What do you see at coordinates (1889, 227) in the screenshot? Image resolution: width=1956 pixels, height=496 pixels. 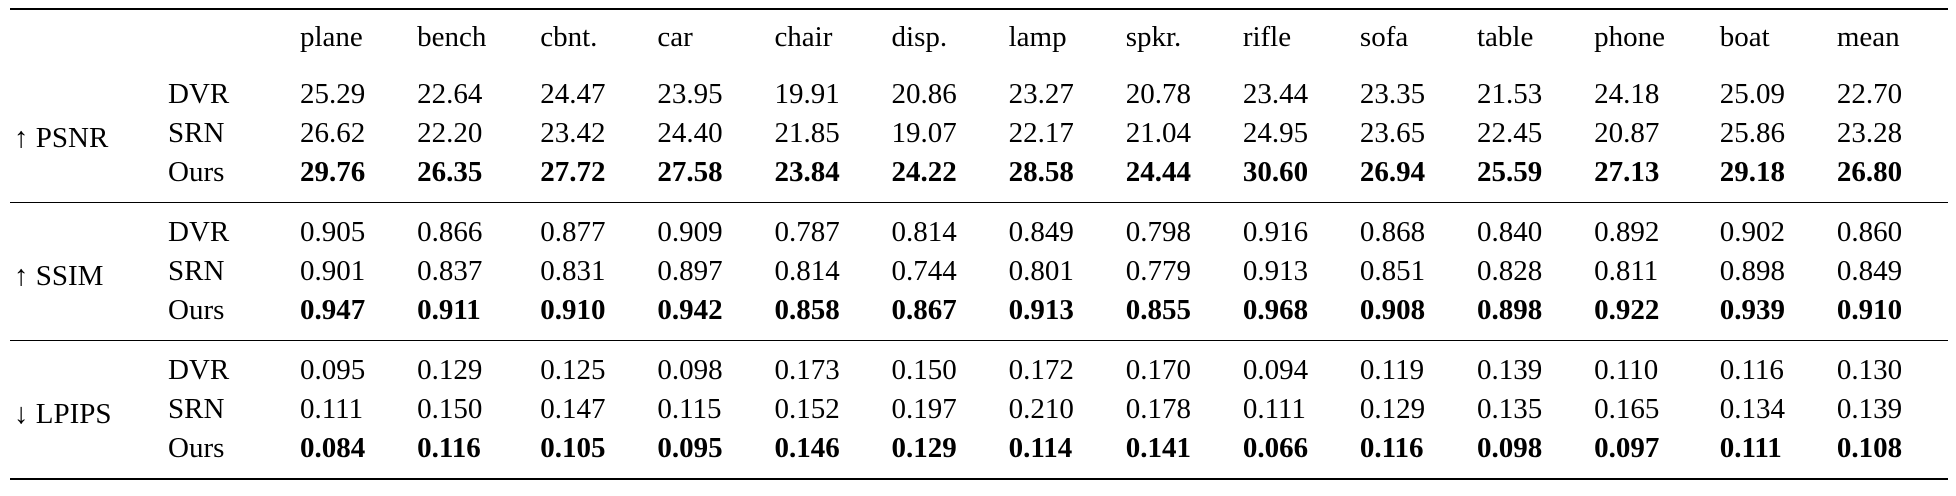 I see `value-cell: 0.860` at bounding box center [1889, 227].